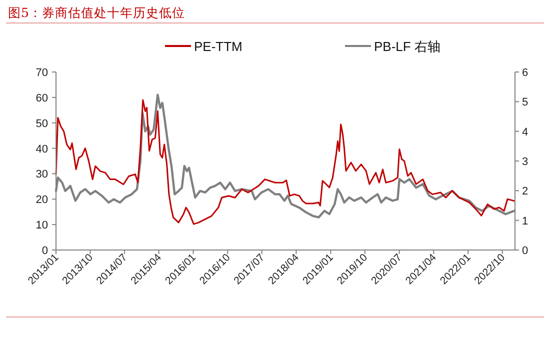 The image size is (550, 339). I want to click on y2-tick-label: 1, so click(525, 221).